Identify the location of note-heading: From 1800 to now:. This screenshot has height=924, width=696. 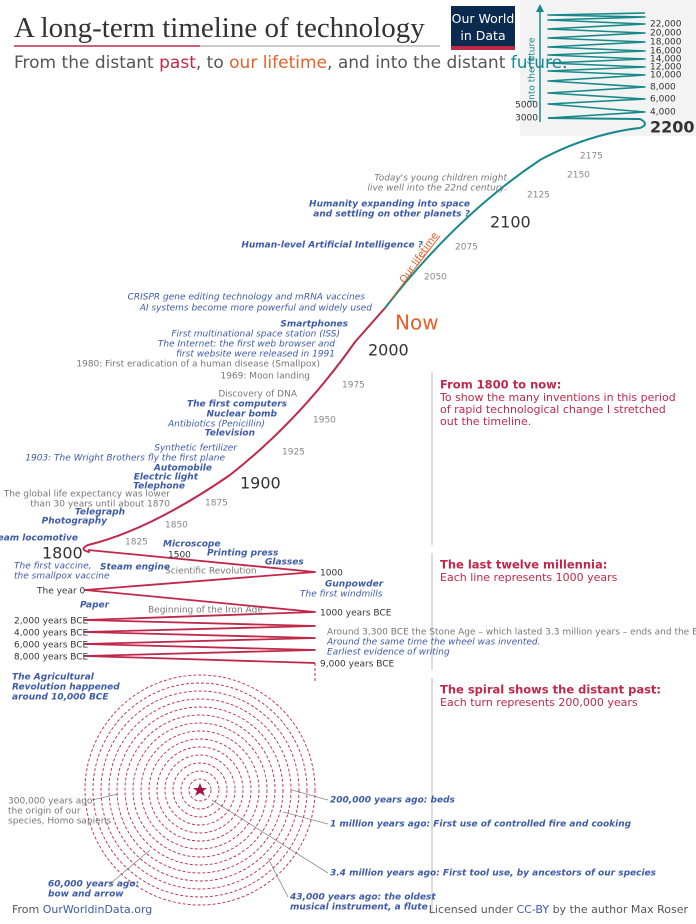
(500, 385).